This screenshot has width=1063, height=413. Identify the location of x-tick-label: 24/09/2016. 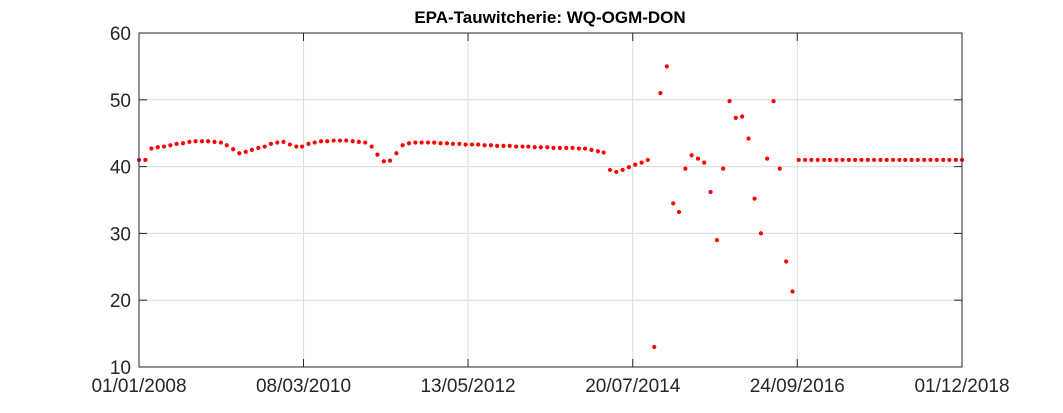
(797, 386).